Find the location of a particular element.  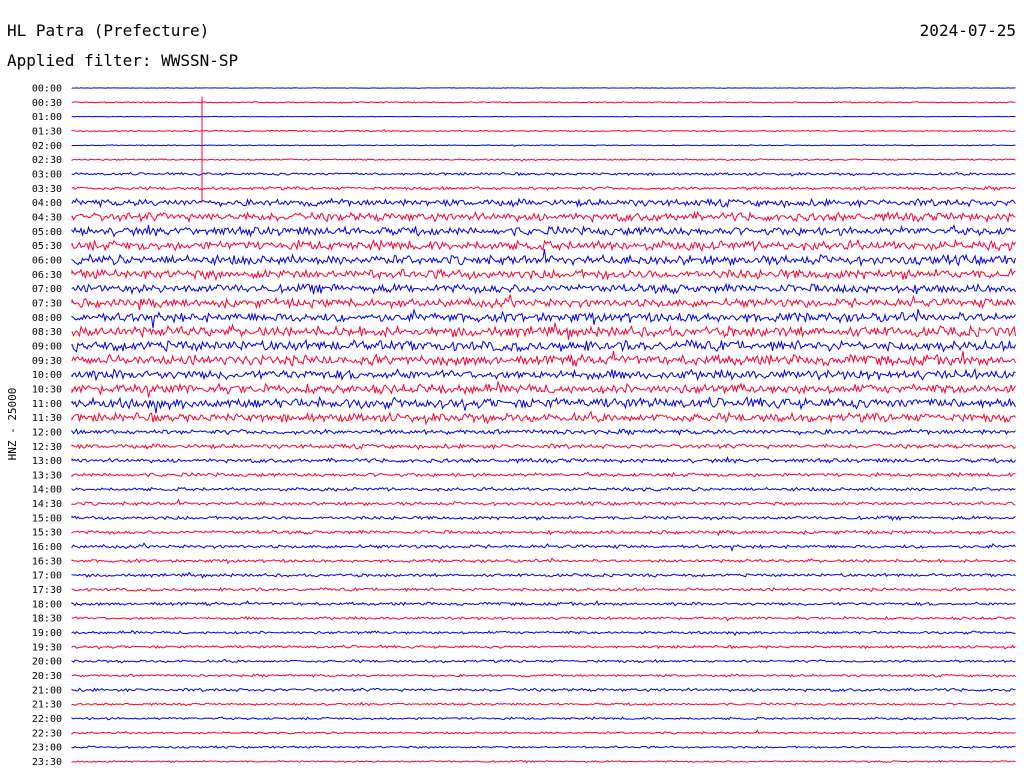

row-time-label: 06:00 is located at coordinates (47, 260).